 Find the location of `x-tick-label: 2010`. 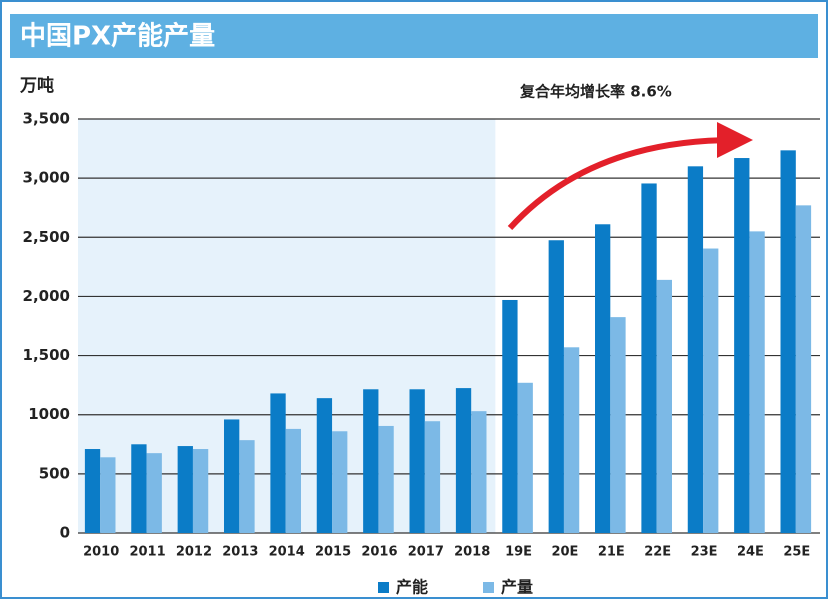

x-tick-label: 2010 is located at coordinates (101, 552).